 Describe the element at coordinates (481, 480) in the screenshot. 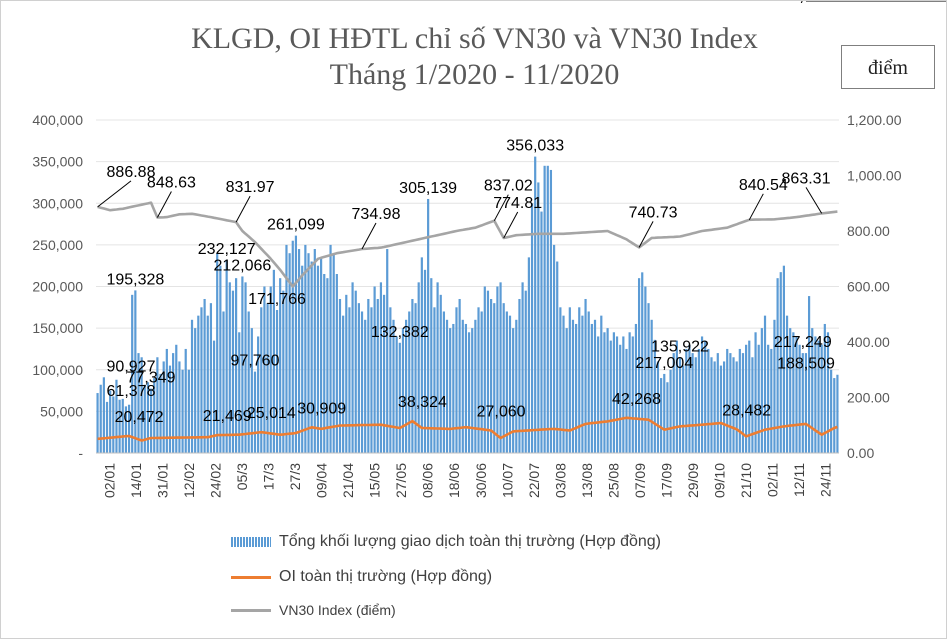

I see `x-tick-label: 30/06` at that location.